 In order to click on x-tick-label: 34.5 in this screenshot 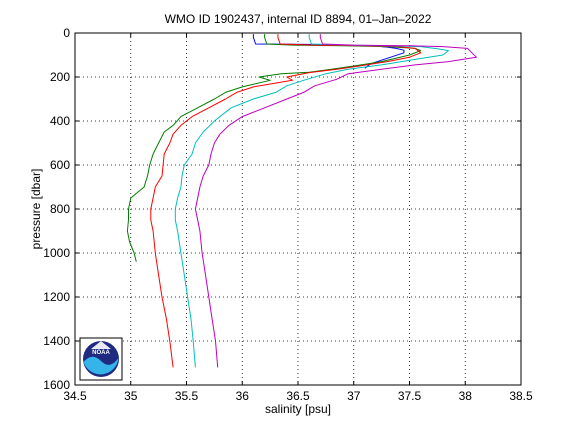, I will do `click(75, 396)`.